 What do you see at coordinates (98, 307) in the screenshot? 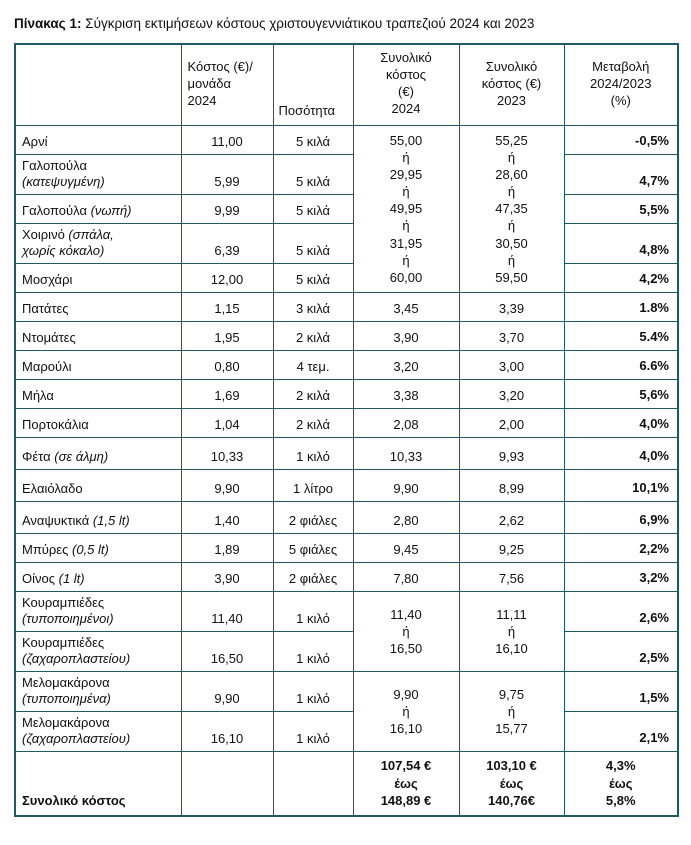
I see `cell-product: Πατάτες` at bounding box center [98, 307].